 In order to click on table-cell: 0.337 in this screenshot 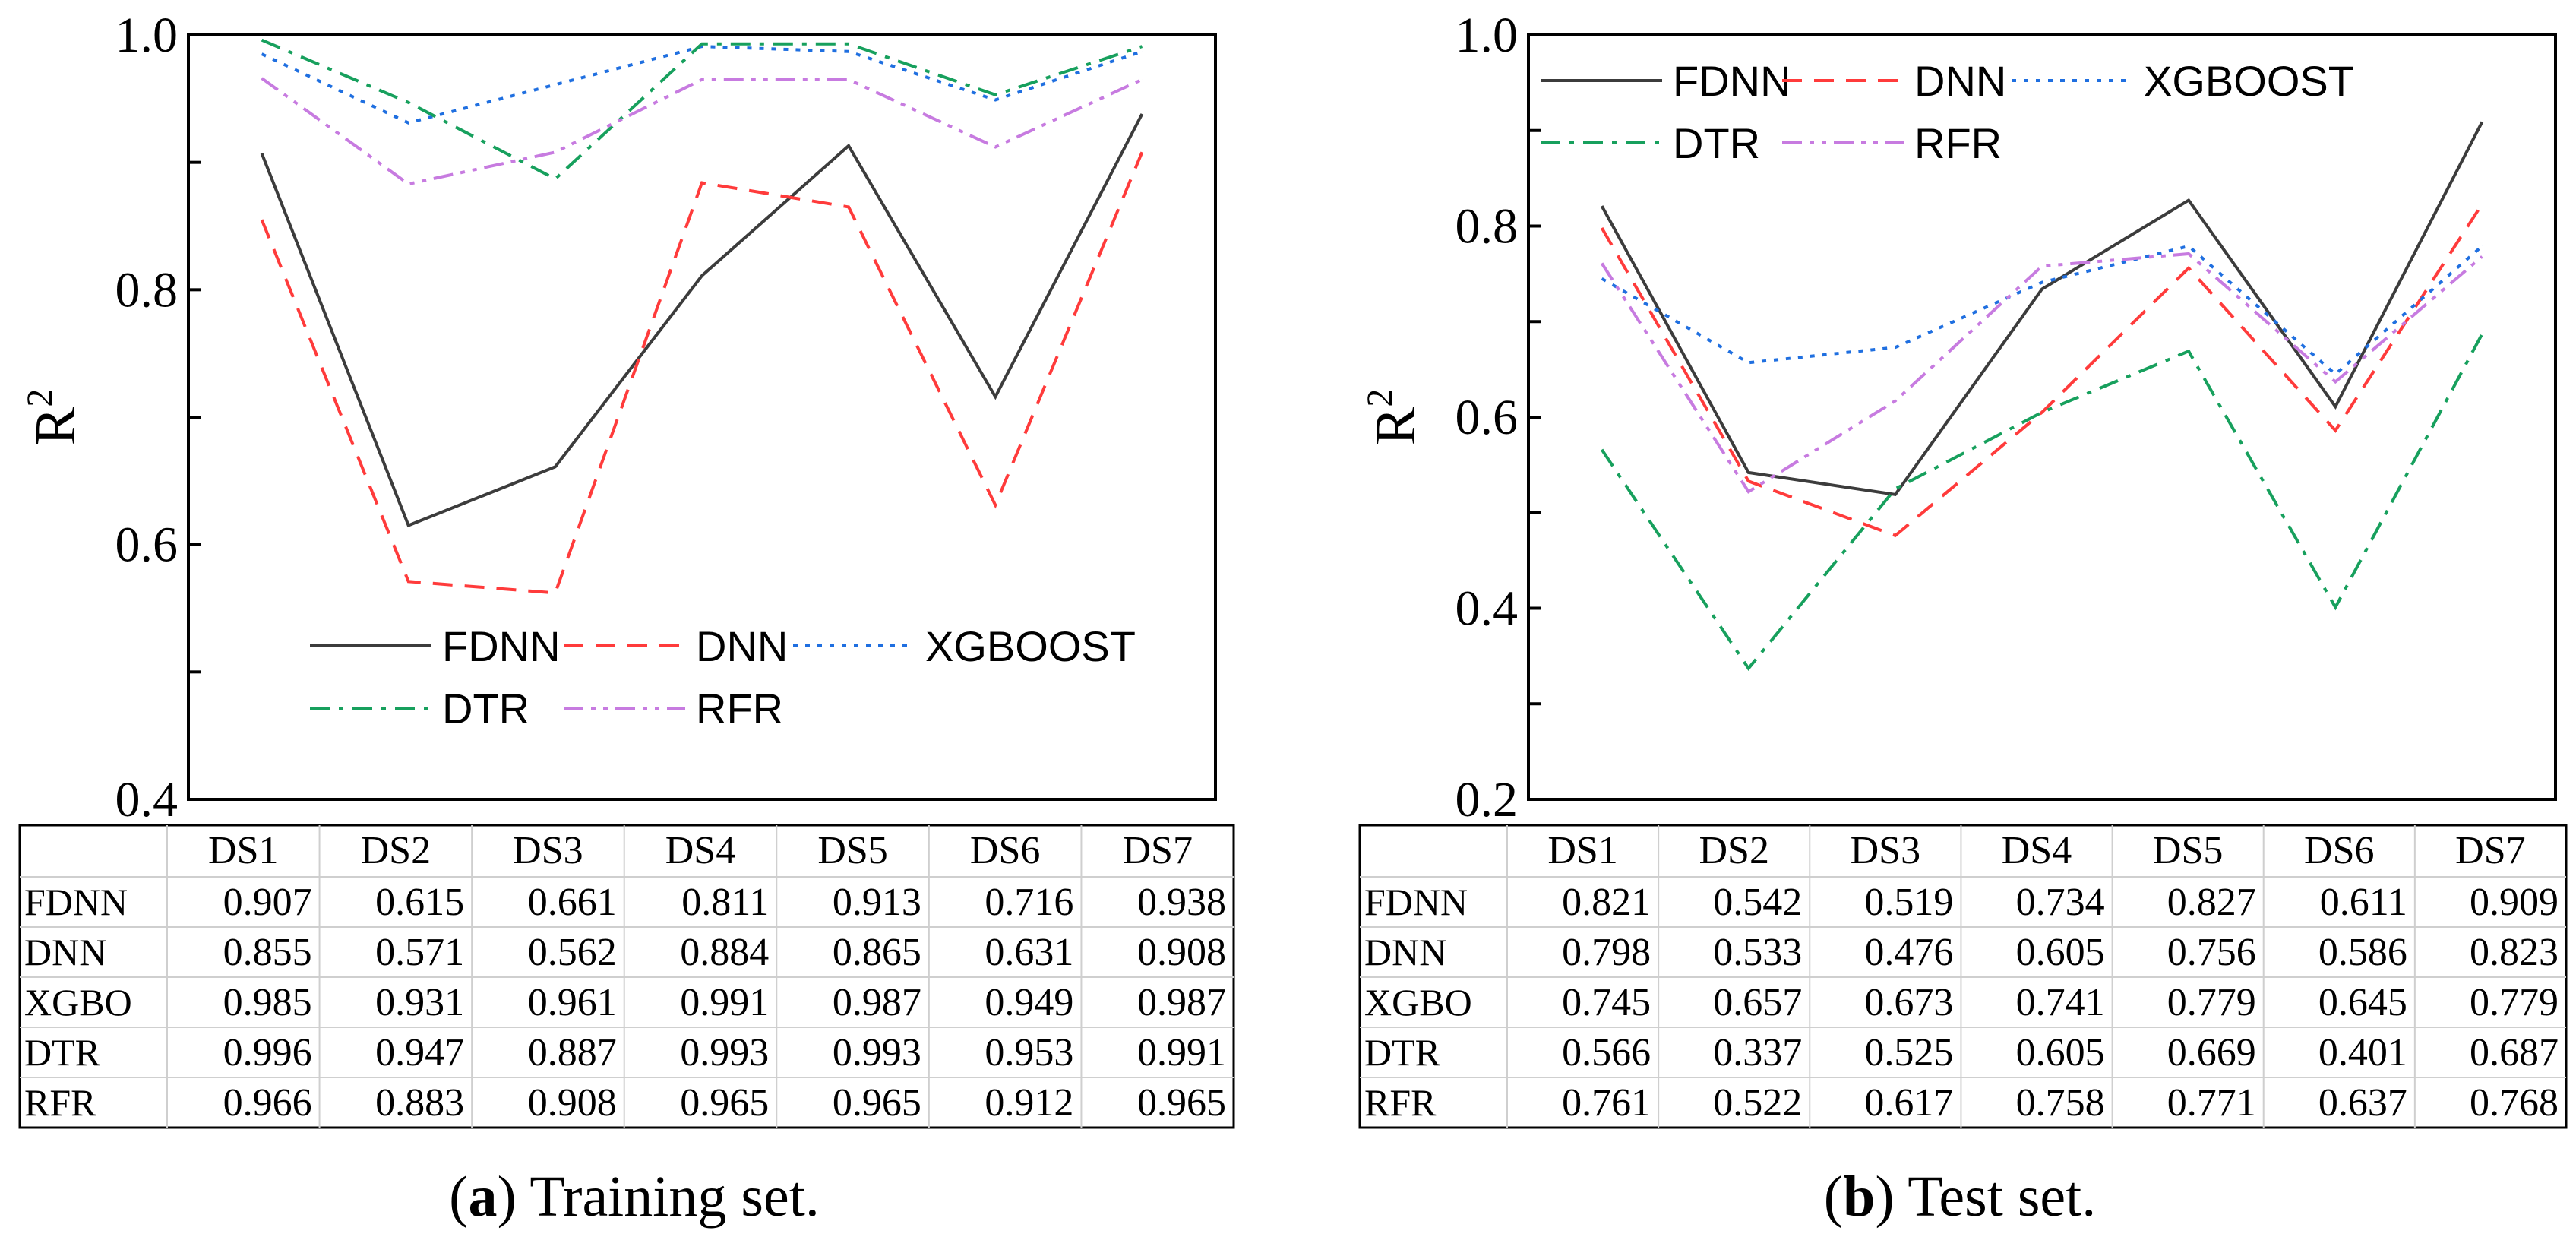, I will do `click(1757, 1052)`.